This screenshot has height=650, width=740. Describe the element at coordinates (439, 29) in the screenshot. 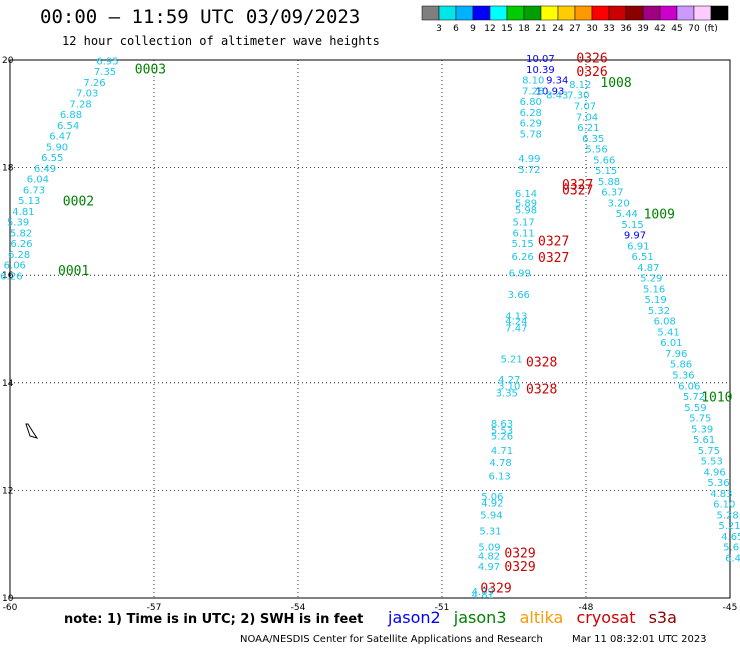

I see `colorbar-label: 3` at that location.